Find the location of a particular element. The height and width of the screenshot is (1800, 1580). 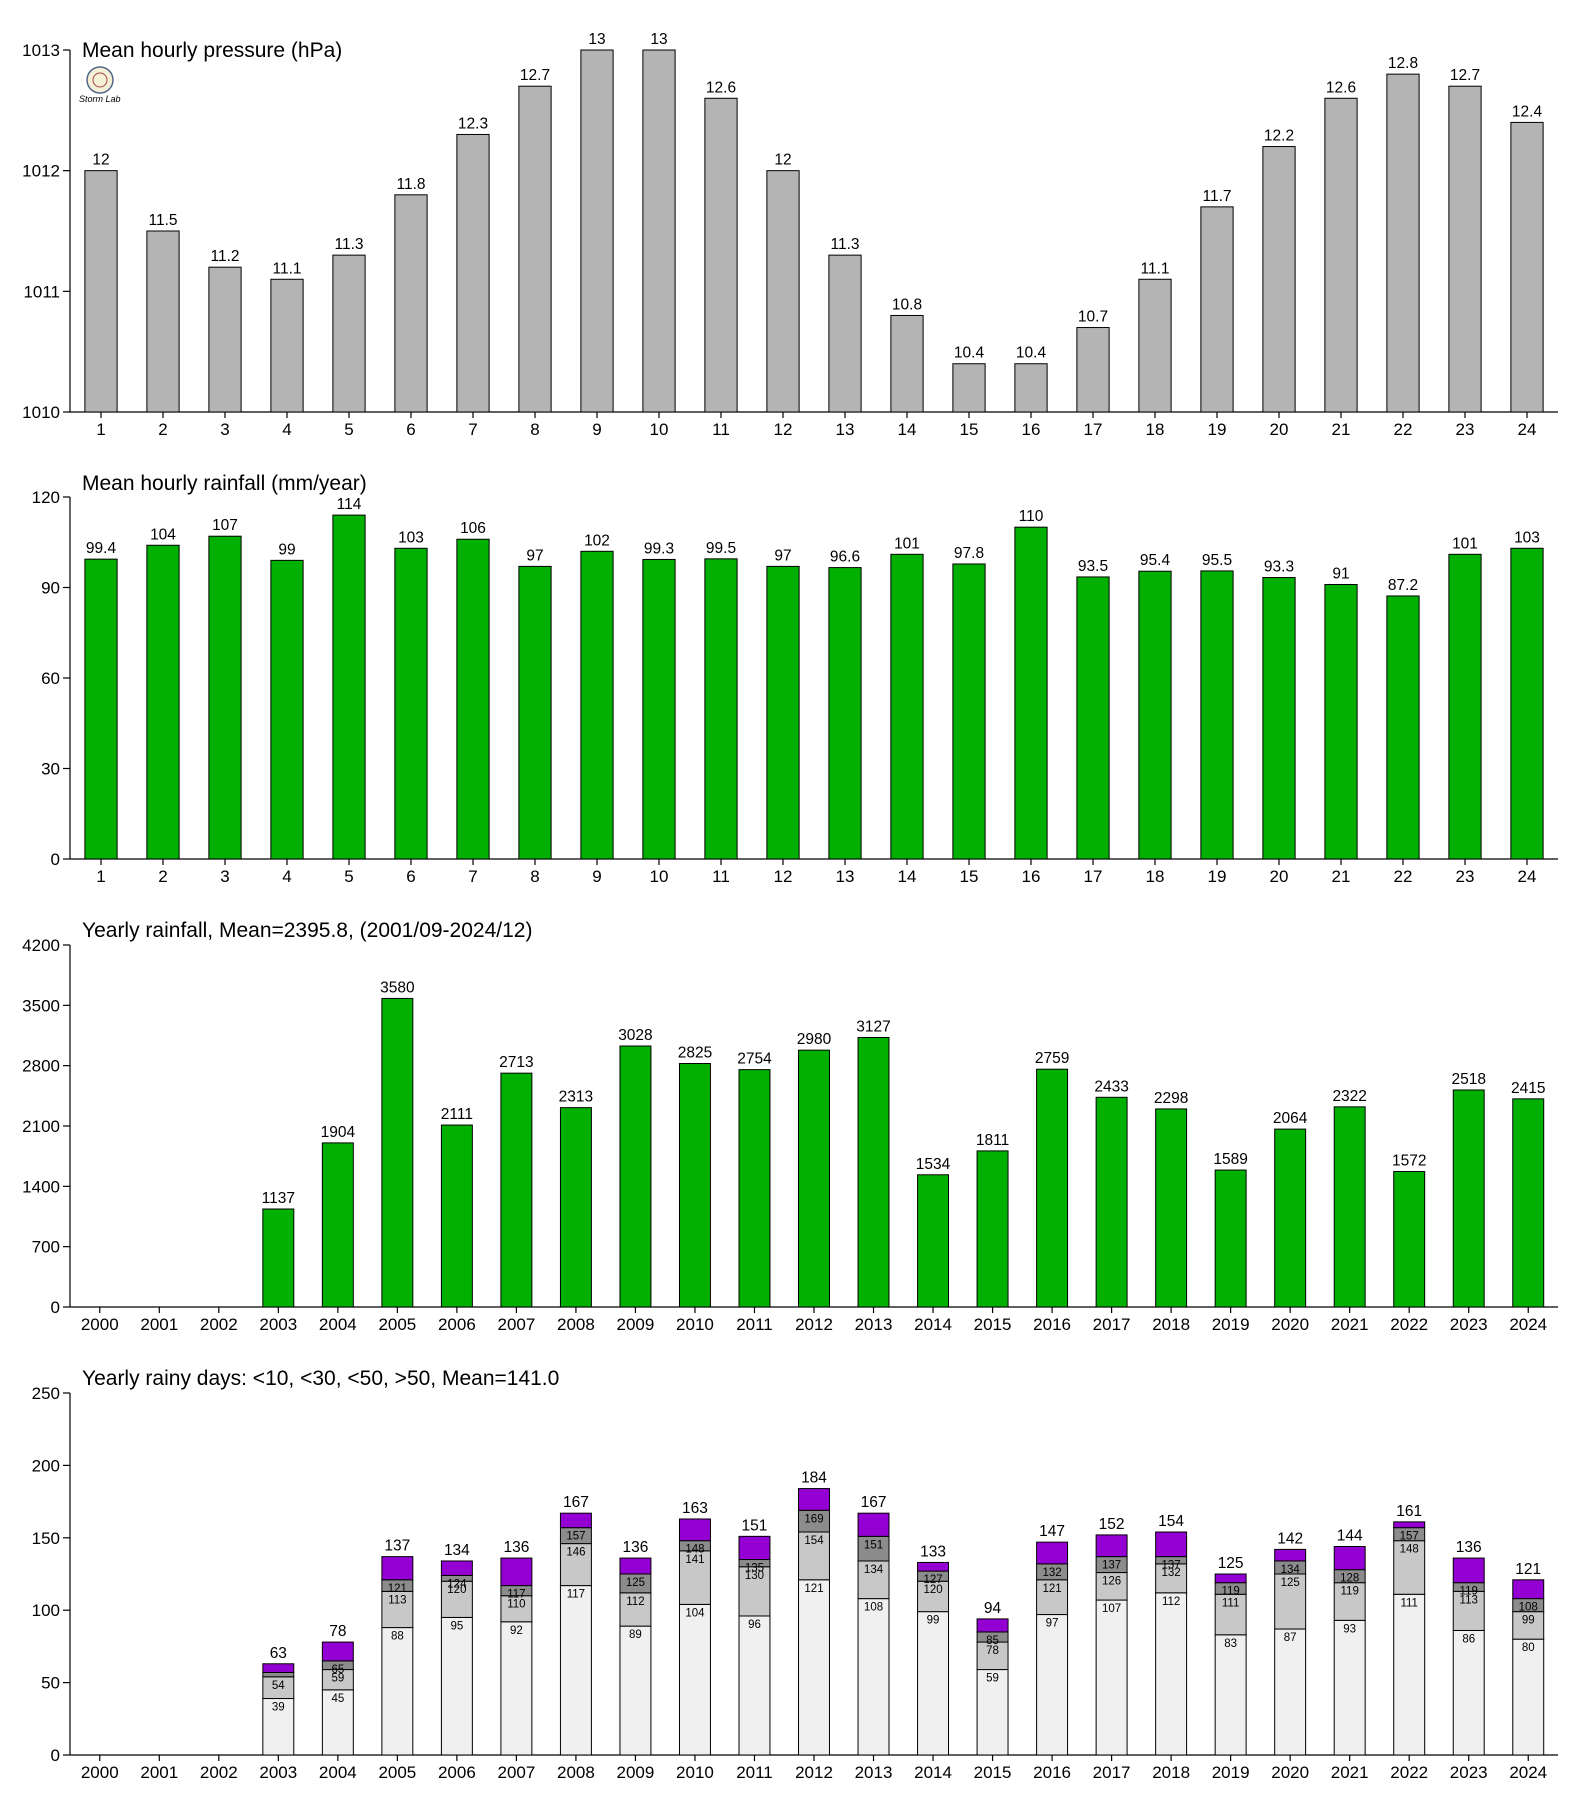

segment-value-label: 89 is located at coordinates (635, 1635).